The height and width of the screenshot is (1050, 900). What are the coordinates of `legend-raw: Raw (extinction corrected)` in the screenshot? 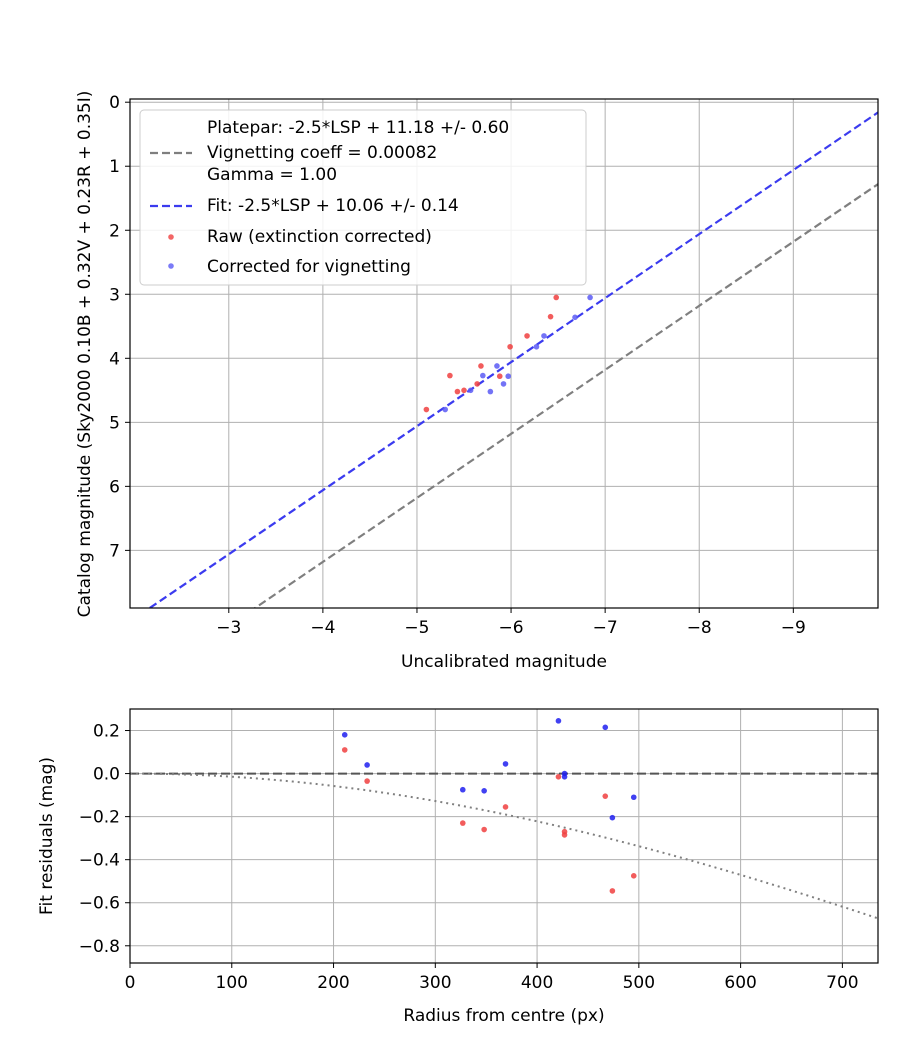 It's located at (319, 237).